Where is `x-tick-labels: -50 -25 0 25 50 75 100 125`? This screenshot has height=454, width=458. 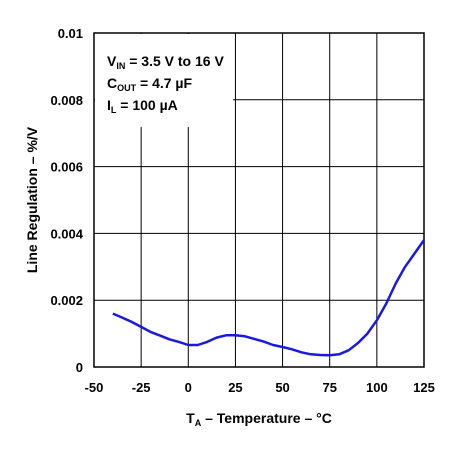
x-tick-labels: -50 -25 0 25 50 75 100 125 is located at coordinates (260, 387).